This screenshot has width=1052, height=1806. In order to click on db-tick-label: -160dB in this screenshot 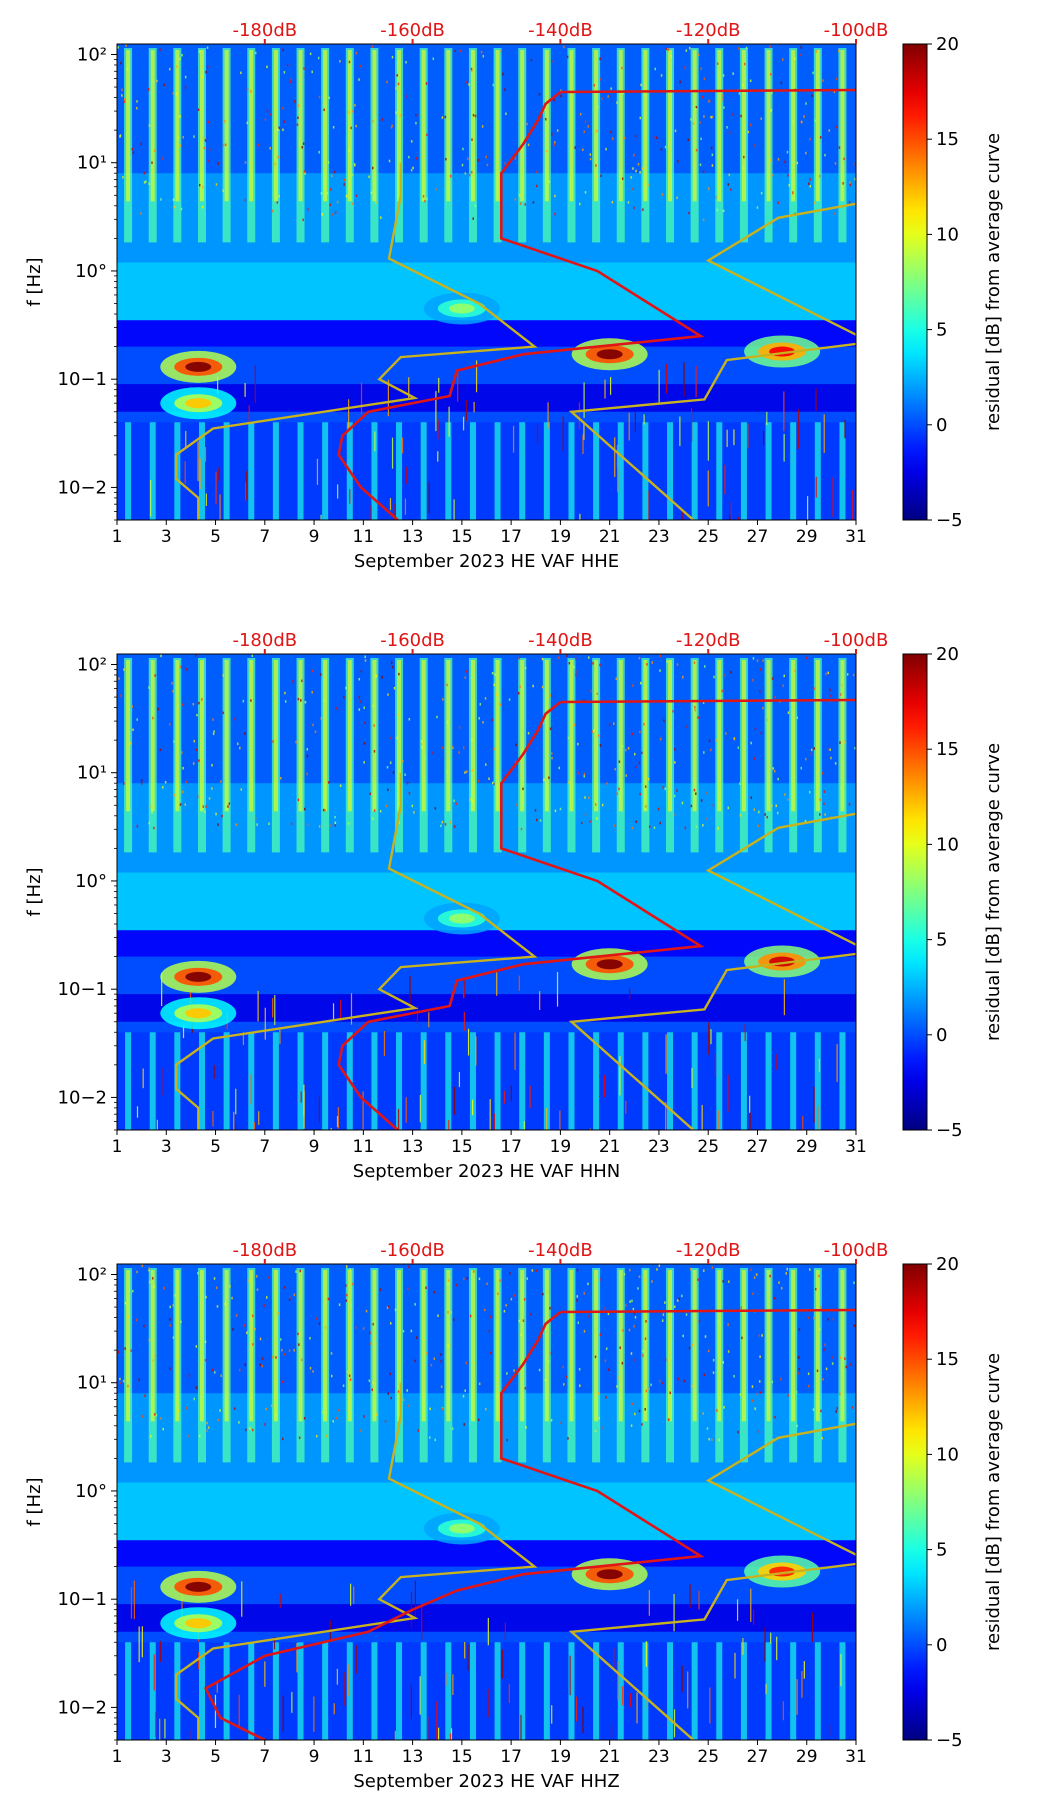, I will do `click(412, 640)`.